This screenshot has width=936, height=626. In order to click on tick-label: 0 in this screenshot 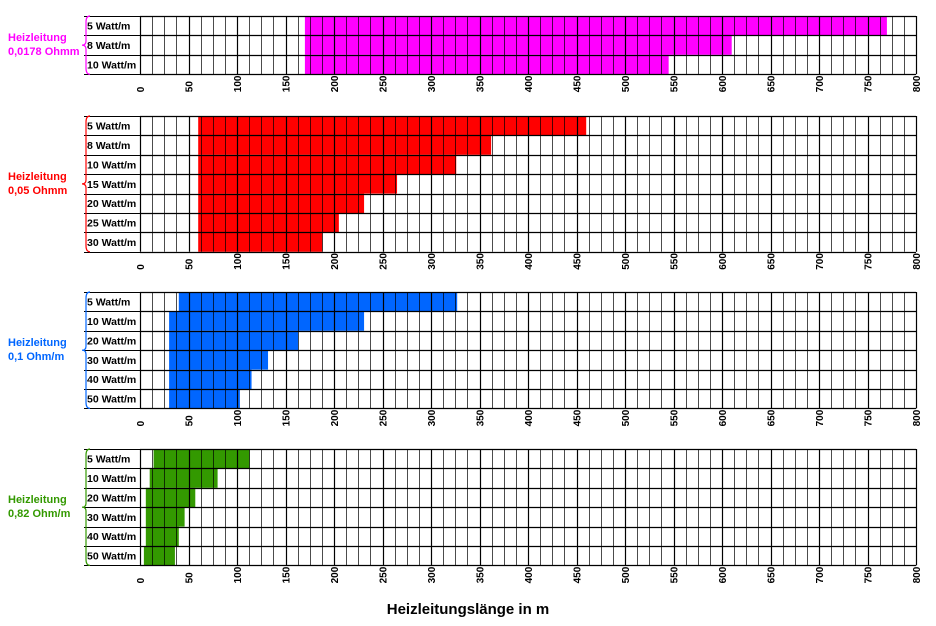, I will do `click(141, 423)`.